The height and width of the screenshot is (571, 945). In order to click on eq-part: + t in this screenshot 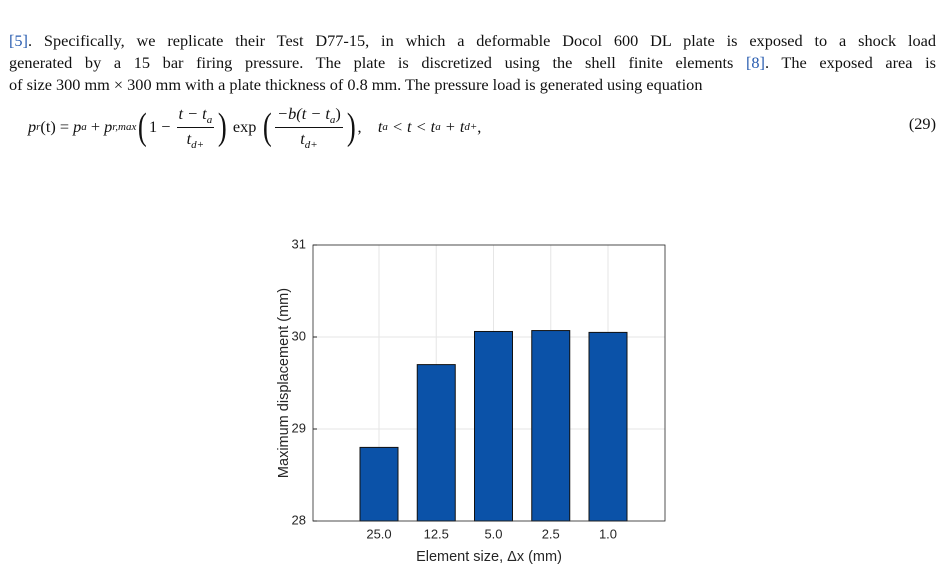, I will do `click(452, 126)`.